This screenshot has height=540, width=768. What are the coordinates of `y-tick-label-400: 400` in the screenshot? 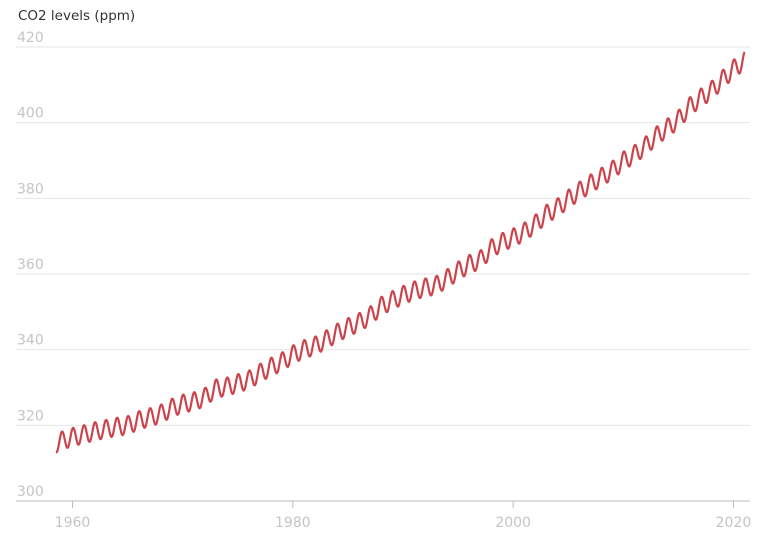 It's located at (30, 114).